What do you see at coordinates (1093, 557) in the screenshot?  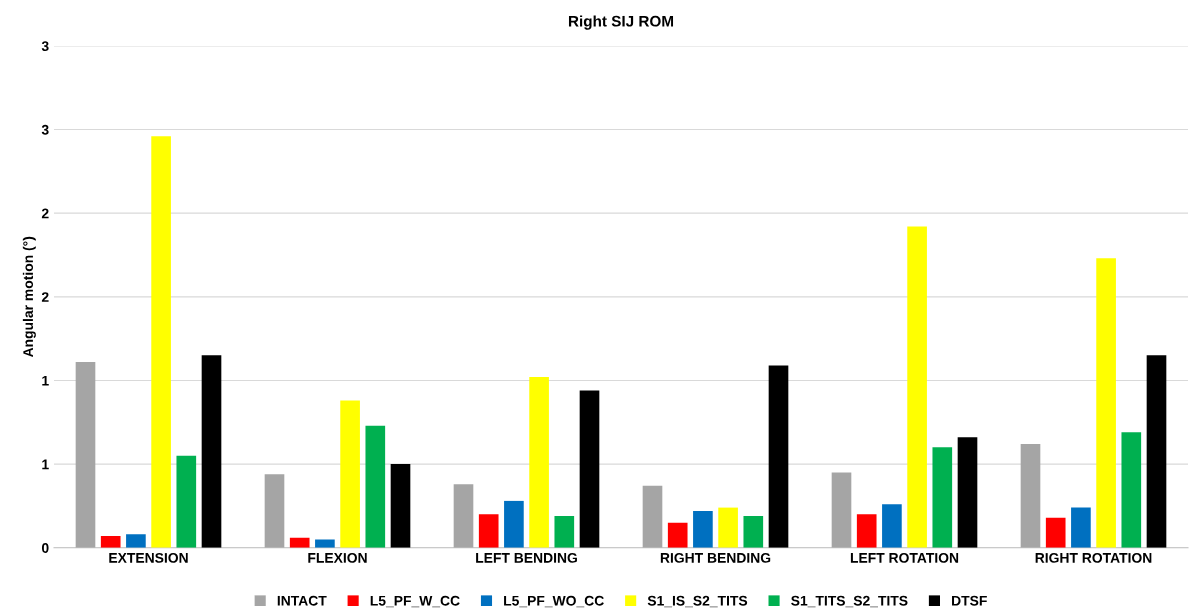 I see `x-tick-label: RIGHT ROTATION` at bounding box center [1093, 557].